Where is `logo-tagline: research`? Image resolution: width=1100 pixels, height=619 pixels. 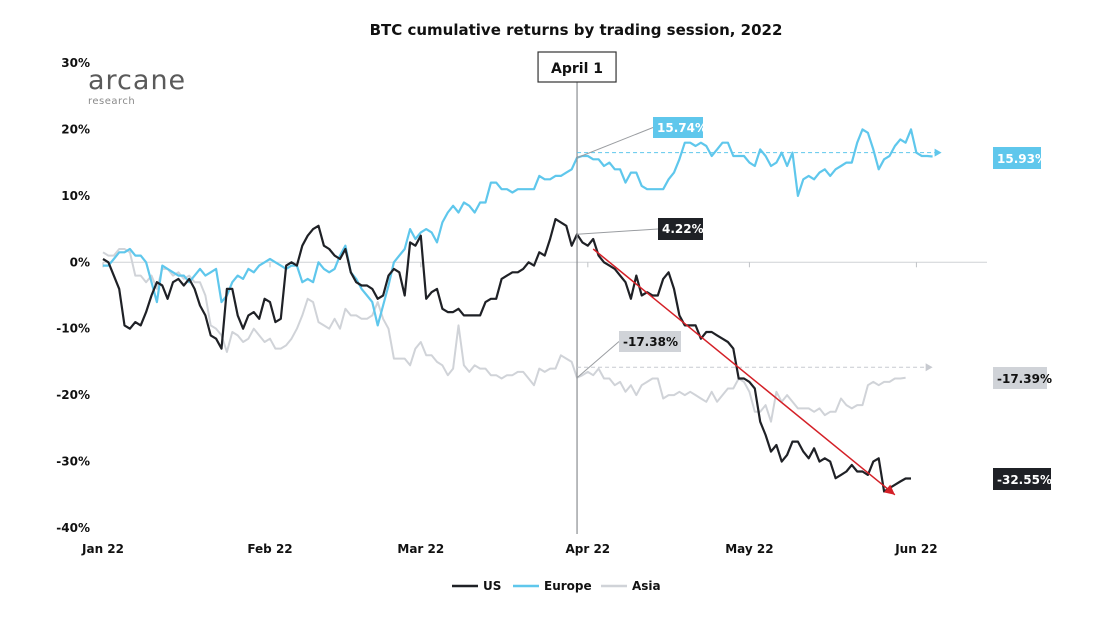 logo-tagline: research is located at coordinates (112, 101).